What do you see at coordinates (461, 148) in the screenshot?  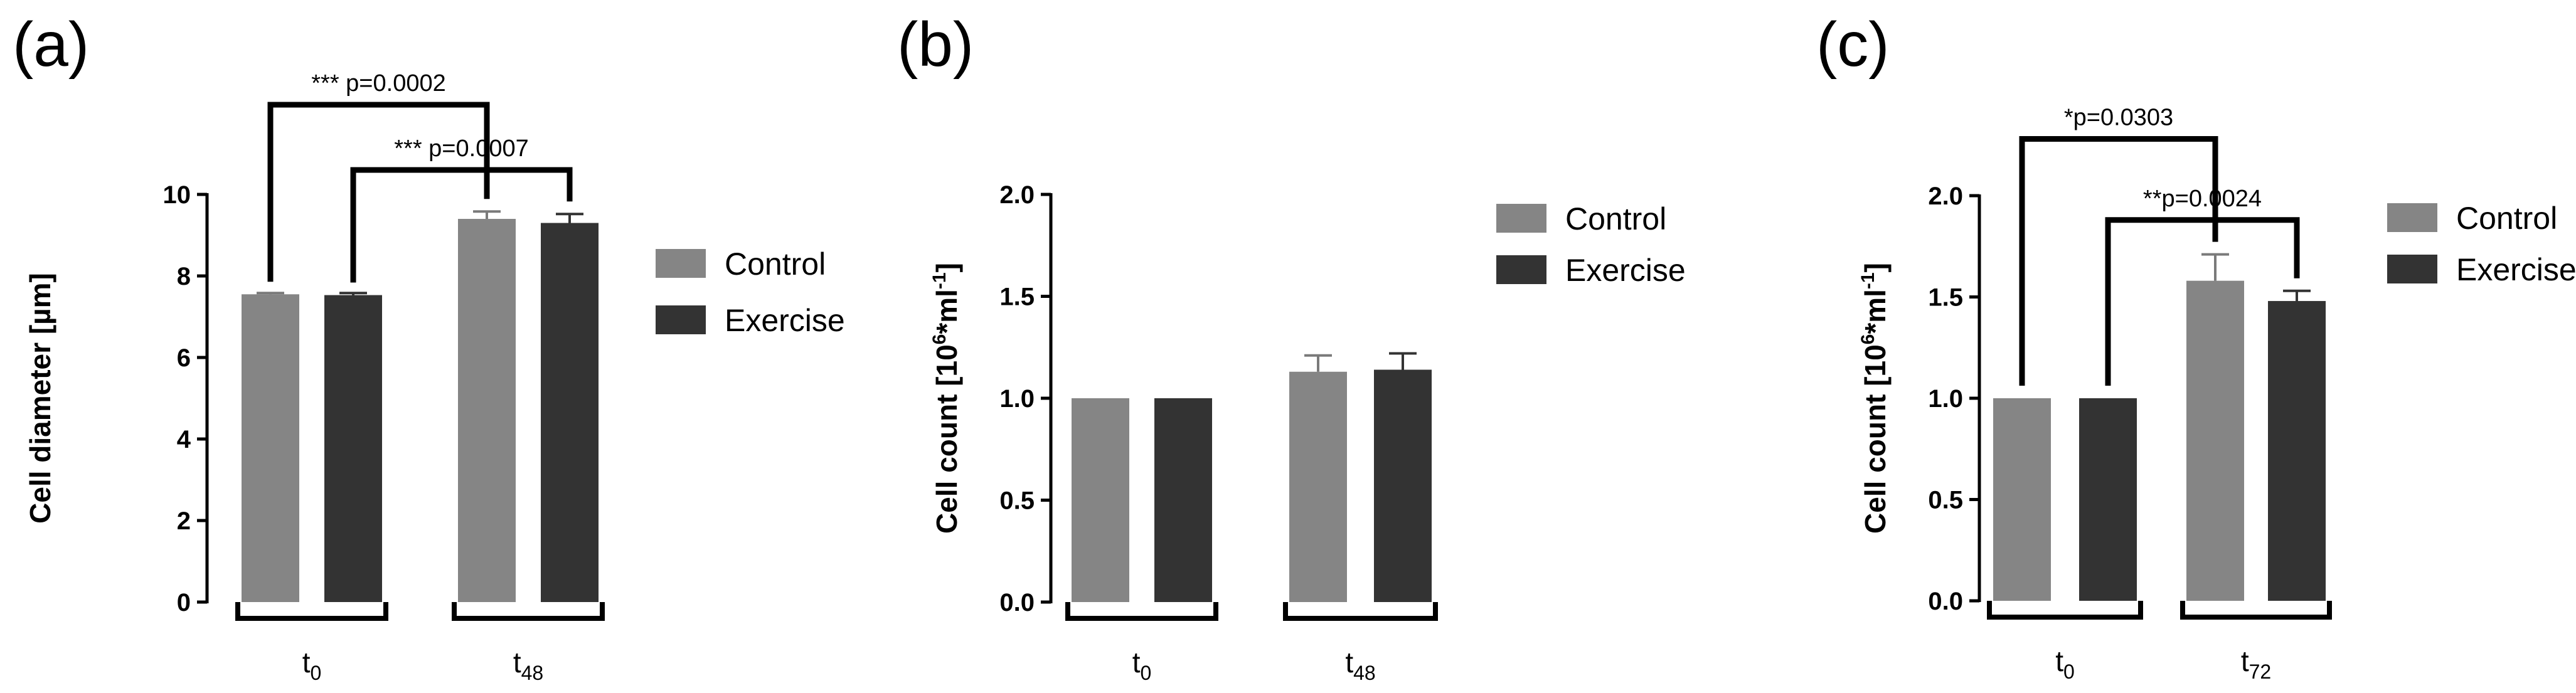 I see `significance-label: *** p=0.0007` at bounding box center [461, 148].